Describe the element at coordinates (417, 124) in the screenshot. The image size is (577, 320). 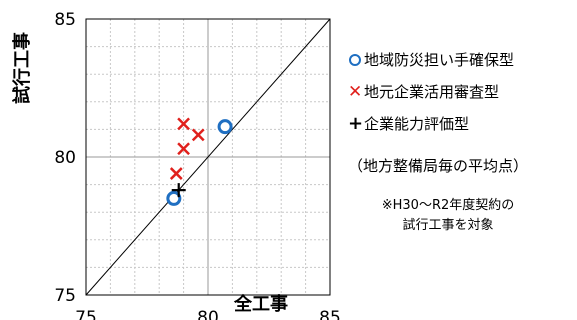
I see `legend-label: 企業能力評価型` at that location.